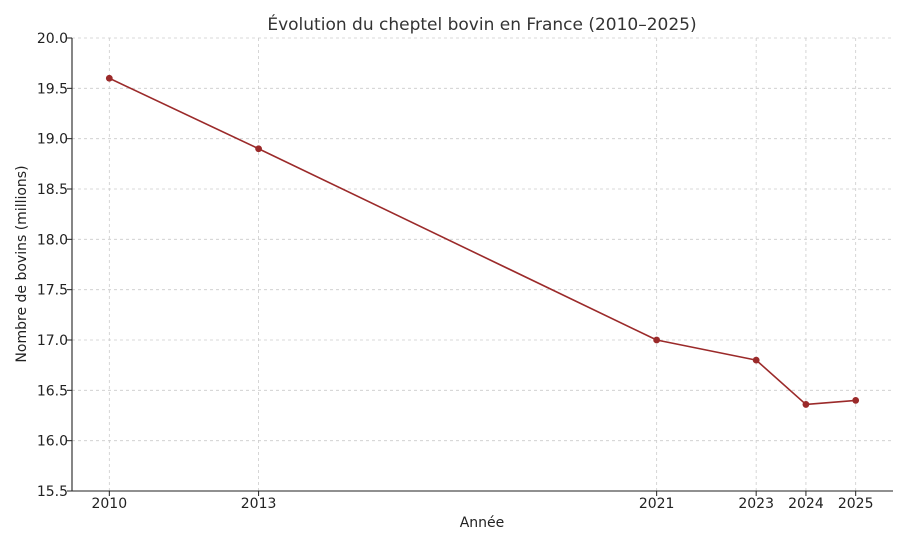 This screenshot has width=908, height=544. I want to click on x-tick-label: 2024, so click(806, 504).